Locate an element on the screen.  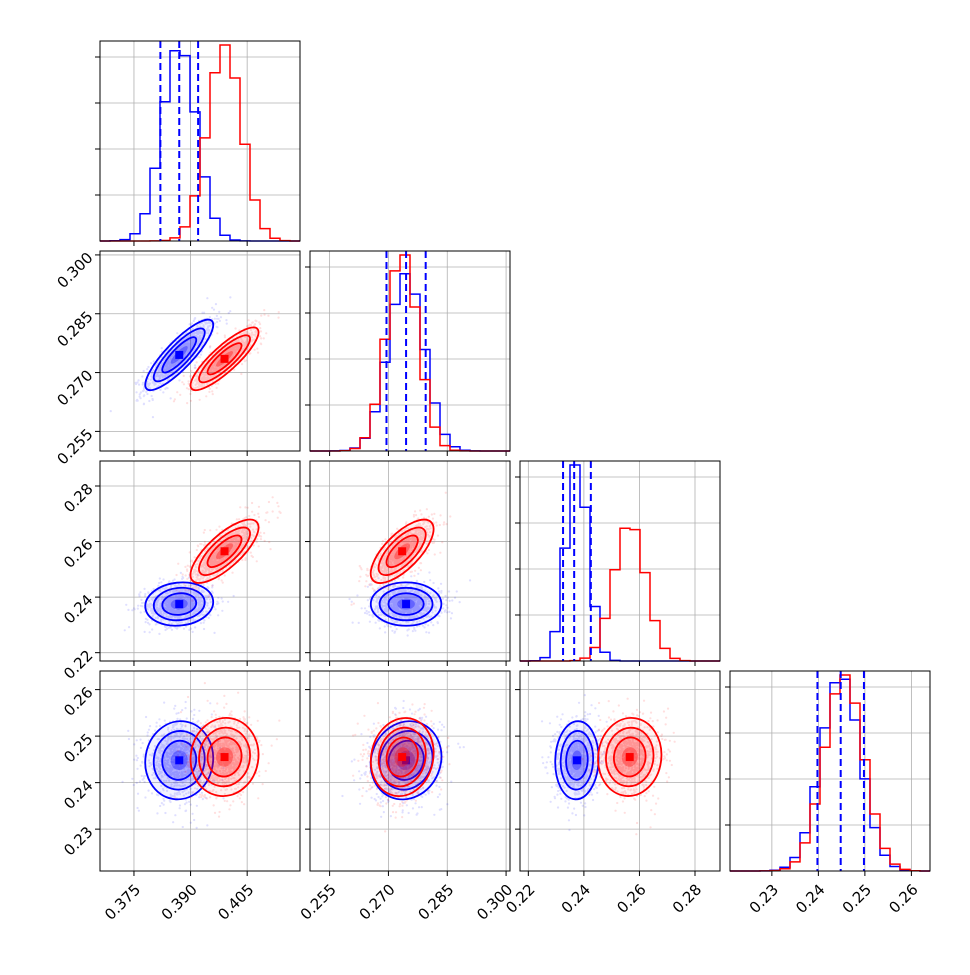
y-tick-label: 0.270 is located at coordinates (74, 387).